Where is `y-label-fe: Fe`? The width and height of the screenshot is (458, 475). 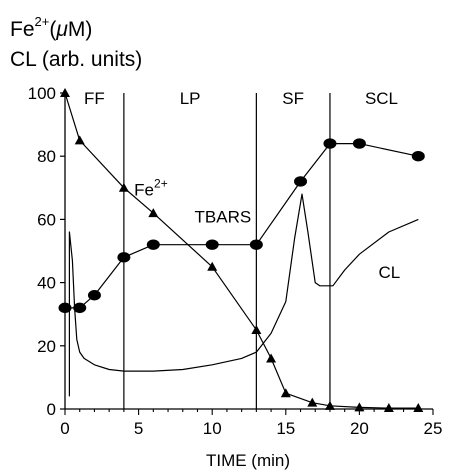
y-label-fe: Fe is located at coordinates (22, 29).